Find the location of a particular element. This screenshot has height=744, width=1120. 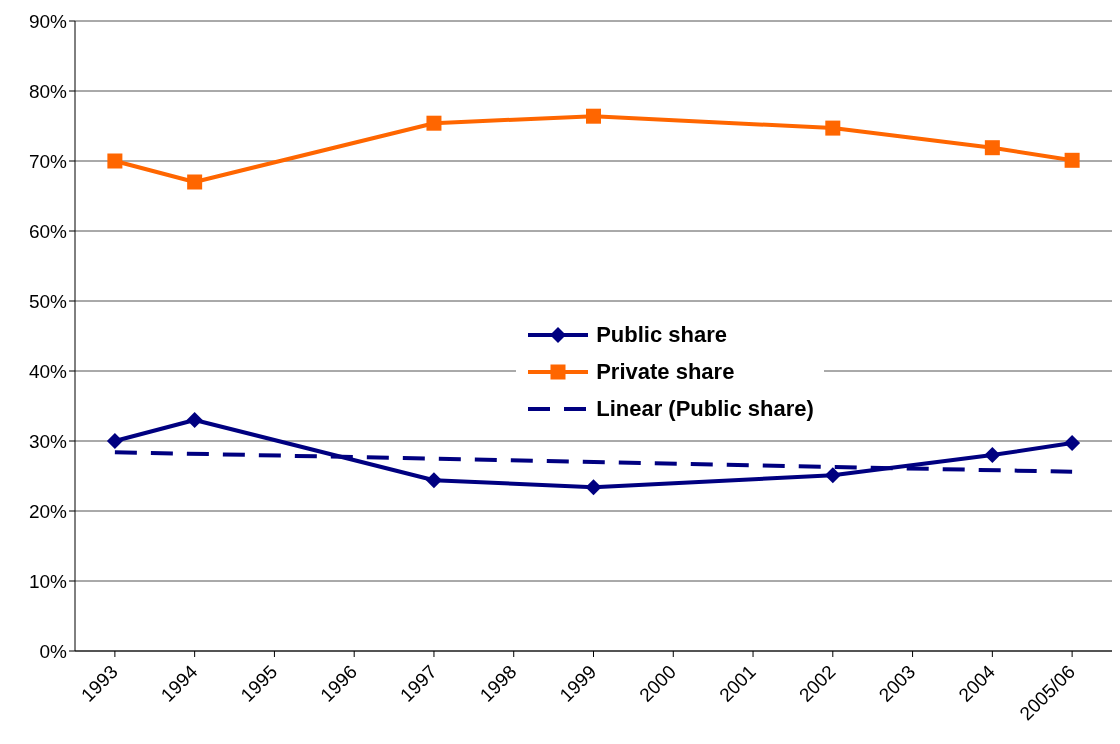

y-tick-label: 40% is located at coordinates (48, 371).